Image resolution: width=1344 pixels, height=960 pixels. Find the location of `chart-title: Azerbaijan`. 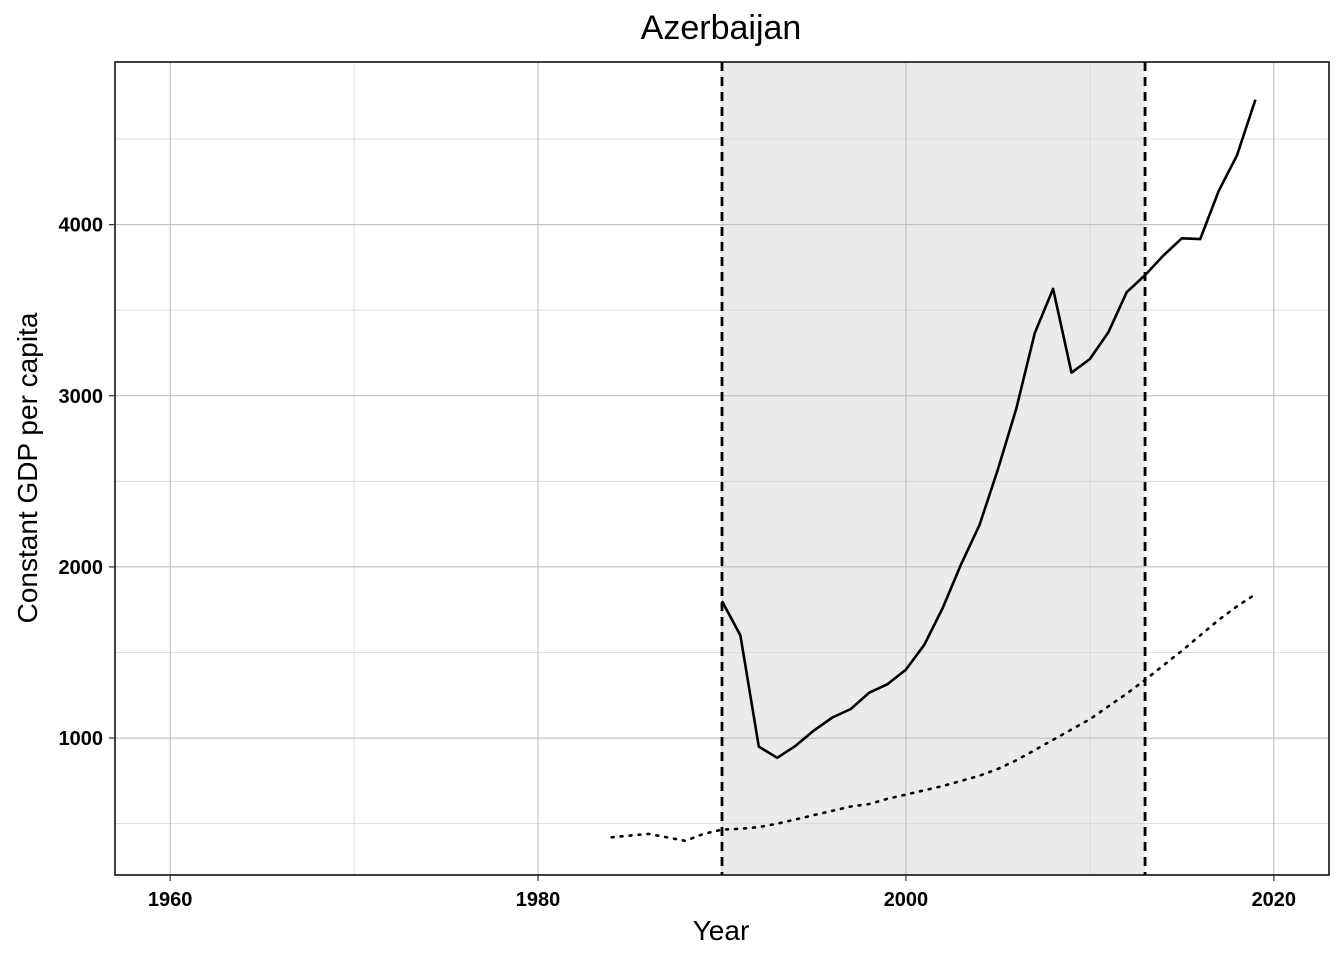

chart-title: Azerbaijan is located at coordinates (721, 28).